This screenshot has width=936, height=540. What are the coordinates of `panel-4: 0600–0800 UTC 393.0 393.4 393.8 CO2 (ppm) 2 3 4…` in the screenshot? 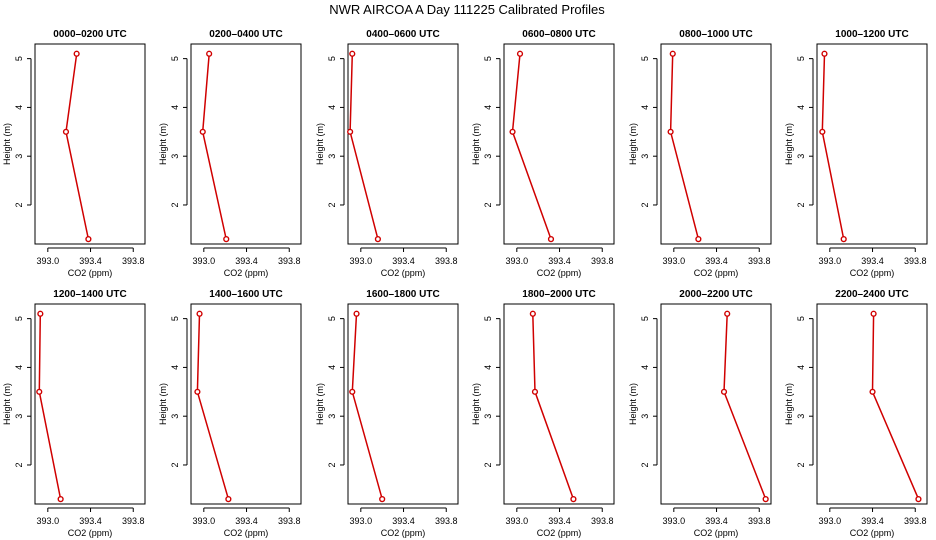 It's located at (543, 153).